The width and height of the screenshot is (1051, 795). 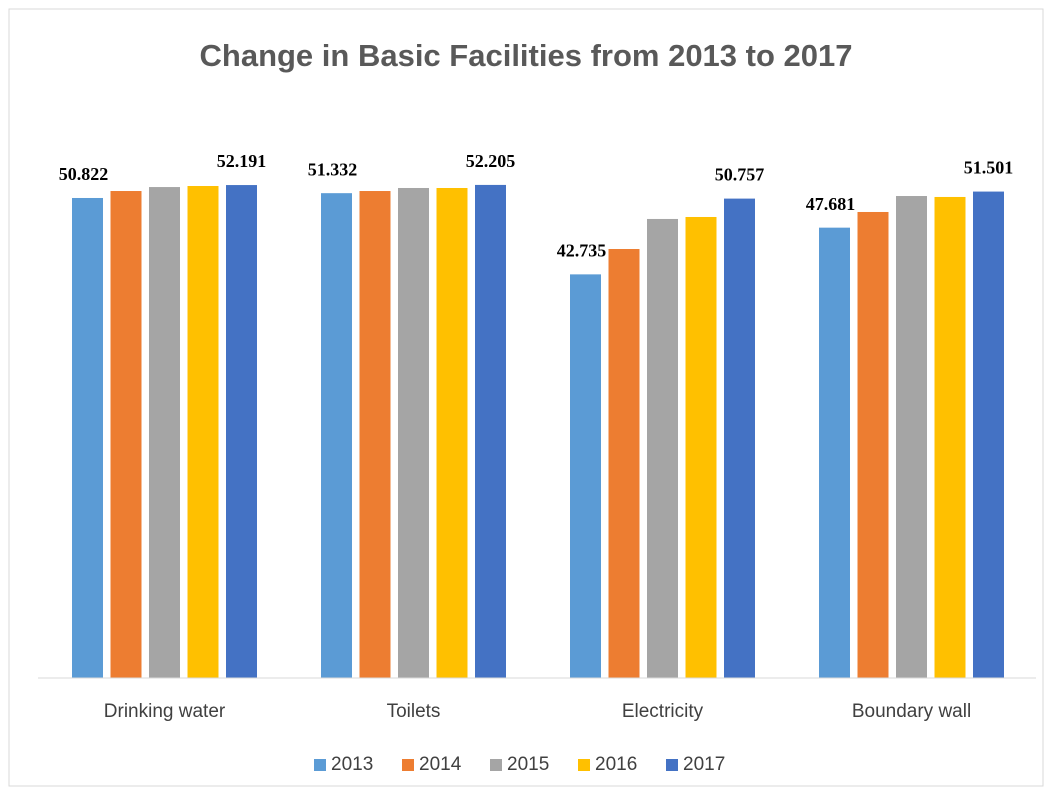 I want to click on legend-label: 2017, so click(x=704, y=764).